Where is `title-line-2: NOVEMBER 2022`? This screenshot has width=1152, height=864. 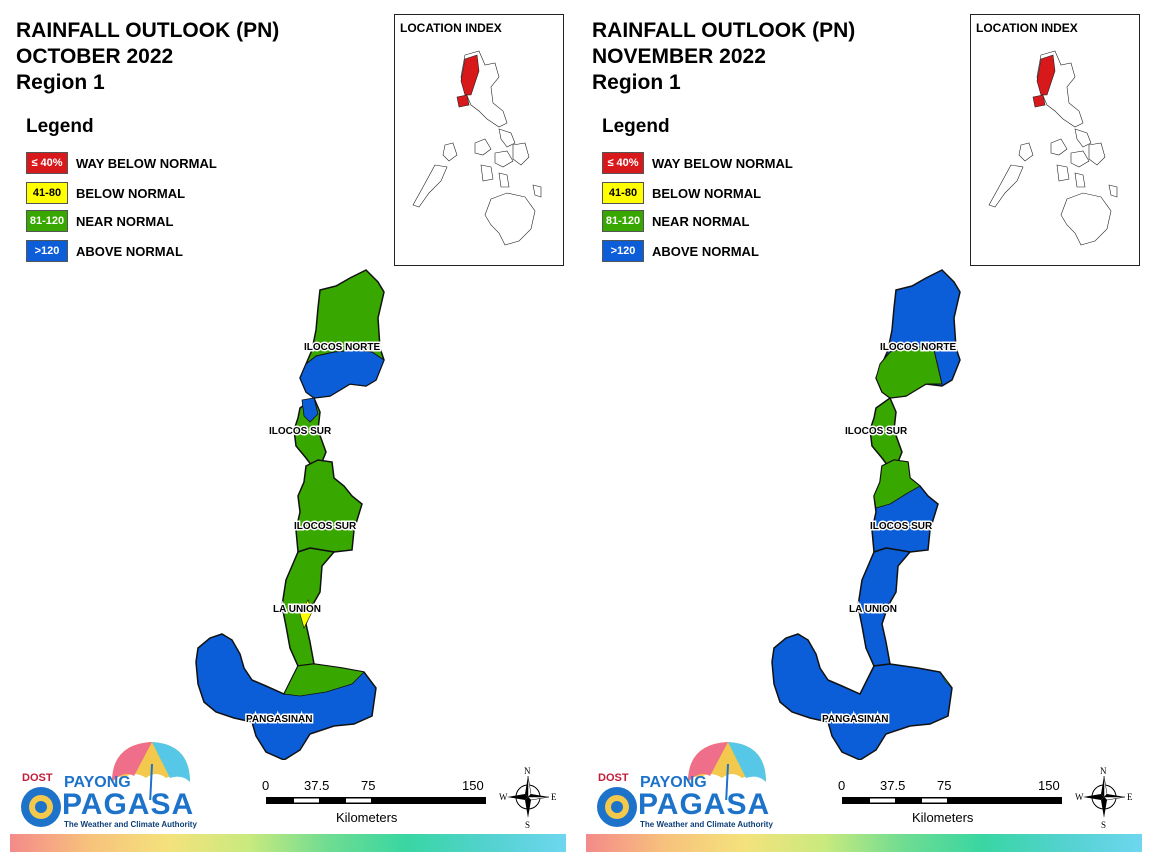 title-line-2: NOVEMBER 2022 is located at coordinates (679, 56).